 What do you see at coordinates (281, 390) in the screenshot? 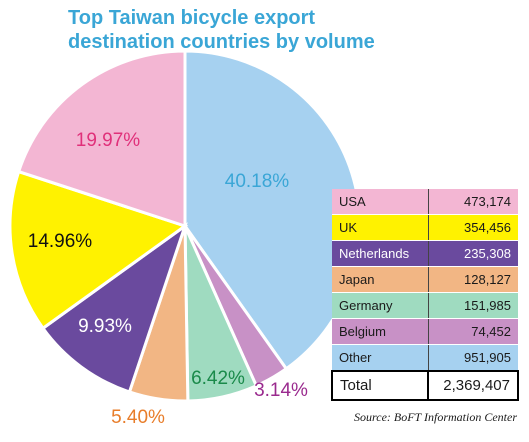
I see `pie-label-belgium: 3.14%` at bounding box center [281, 390].